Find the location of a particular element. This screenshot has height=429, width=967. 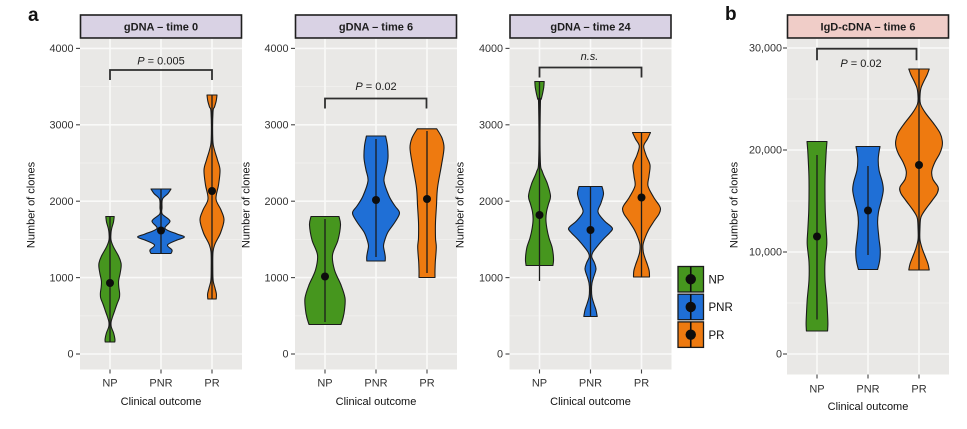

svg-text: 10,000 is located at coordinates (765, 253).